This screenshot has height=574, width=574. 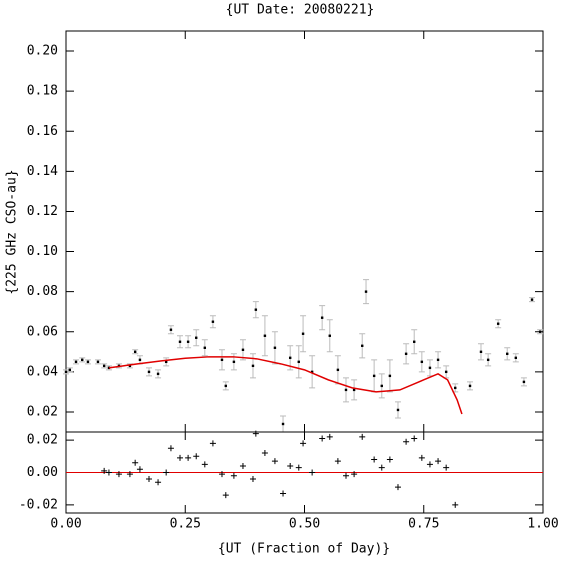 What do you see at coordinates (300, 10) in the screenshot?
I see `chart-title: {UT Date: 20080221}` at bounding box center [300, 10].